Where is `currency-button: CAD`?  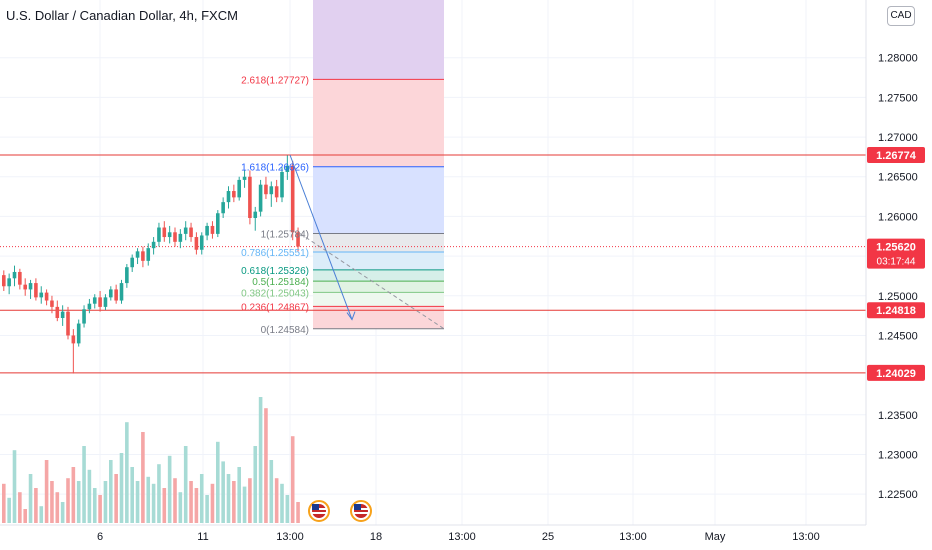
currency-button: CAD is located at coordinates (901, 16).